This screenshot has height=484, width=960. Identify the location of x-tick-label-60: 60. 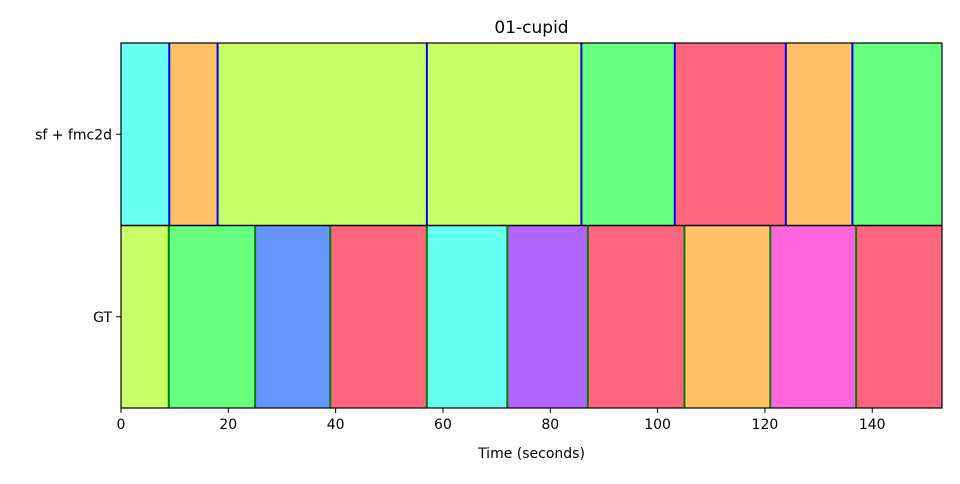
(443, 425).